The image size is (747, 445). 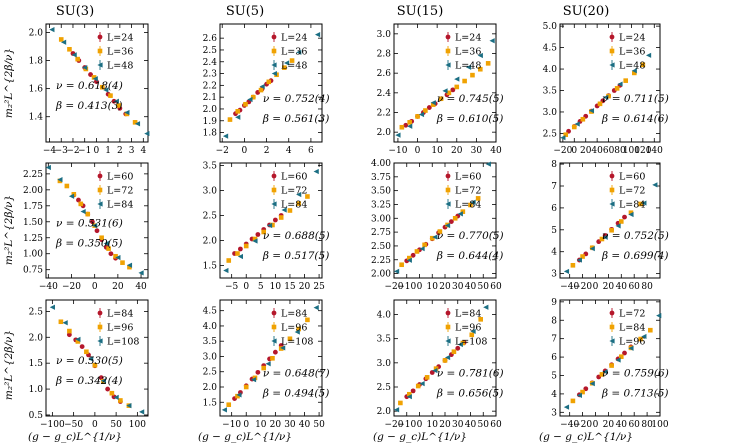 I want to click on panel-1-4-xtick-label: 20, so click(x=586, y=151).